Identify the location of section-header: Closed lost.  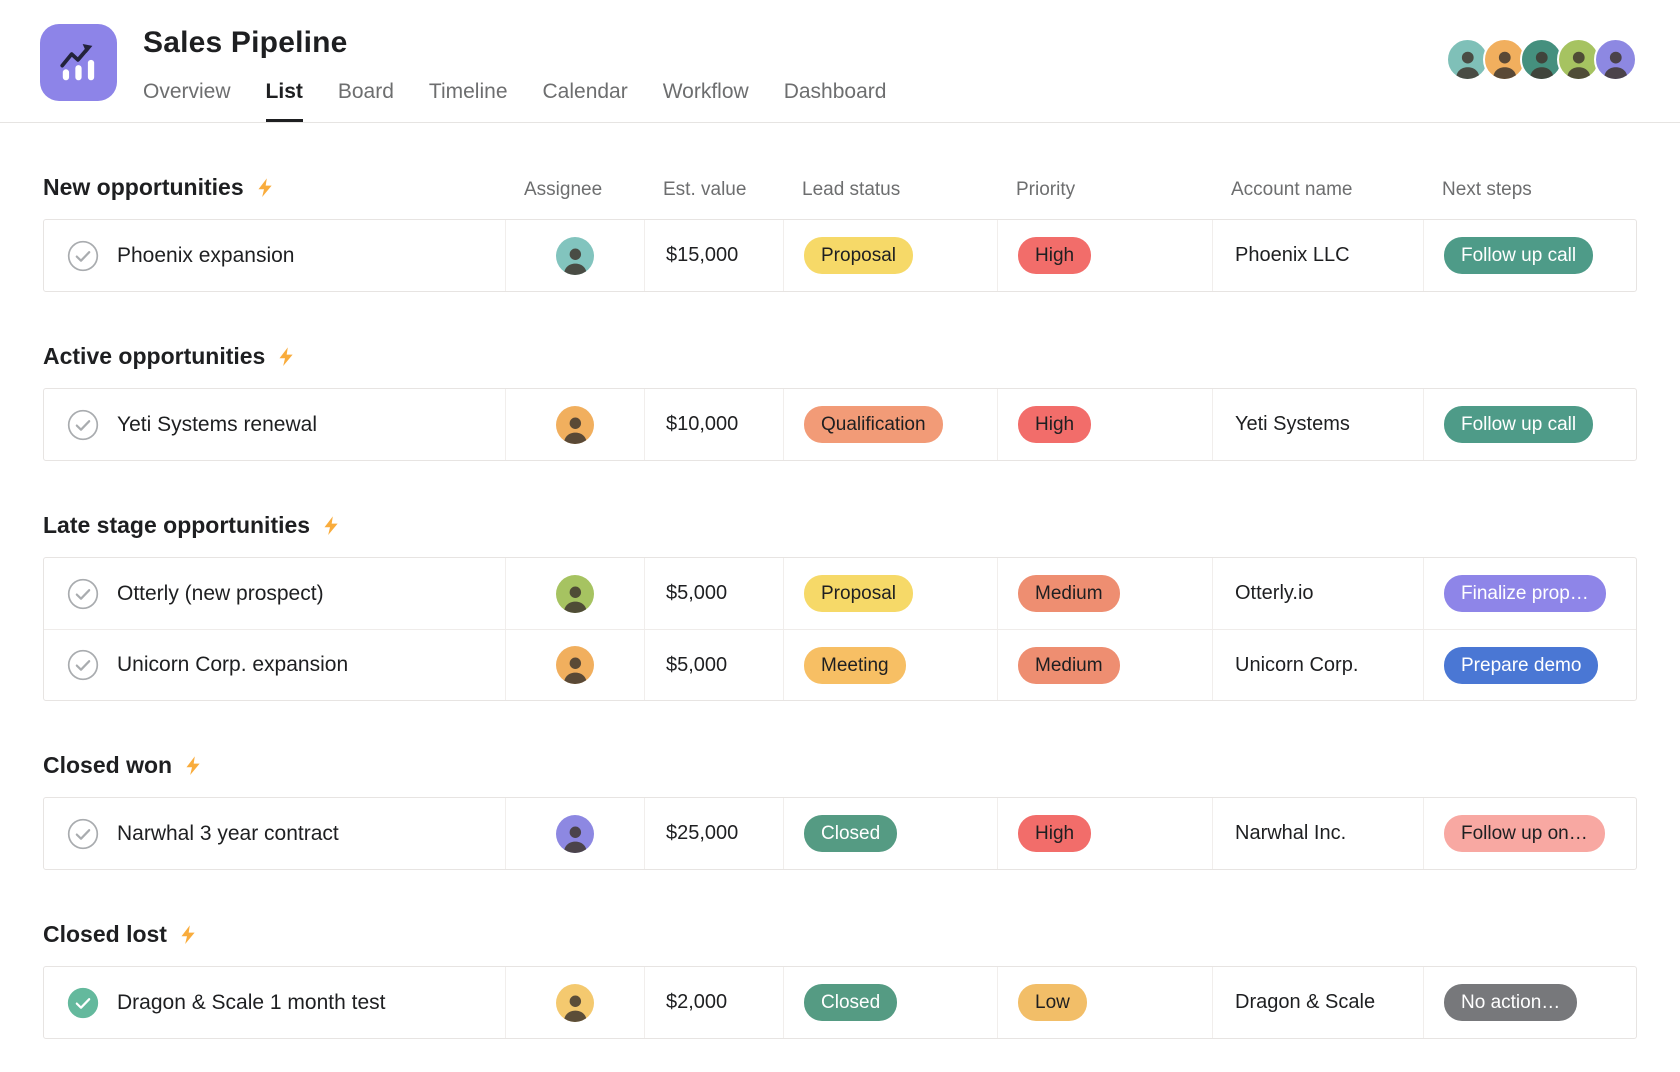
(273, 934).